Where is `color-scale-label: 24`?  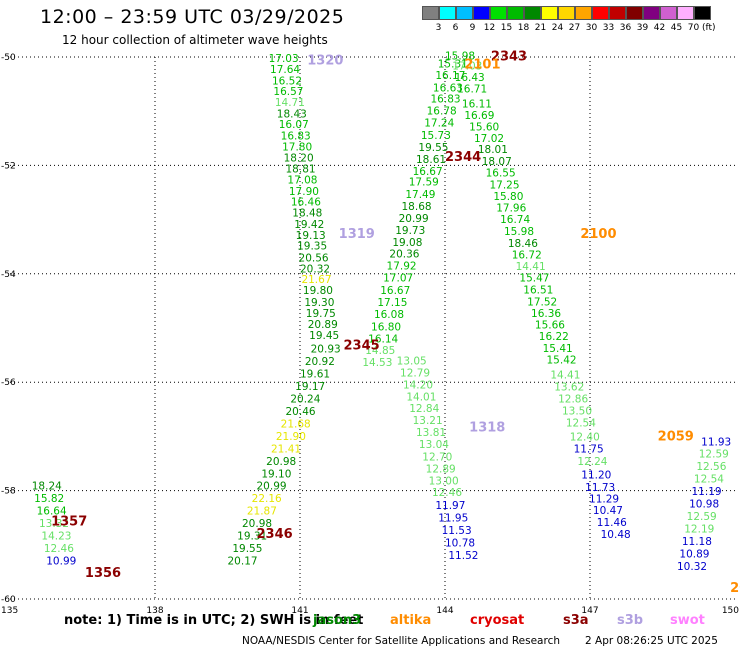
color-scale-label: 24 is located at coordinates (557, 28).